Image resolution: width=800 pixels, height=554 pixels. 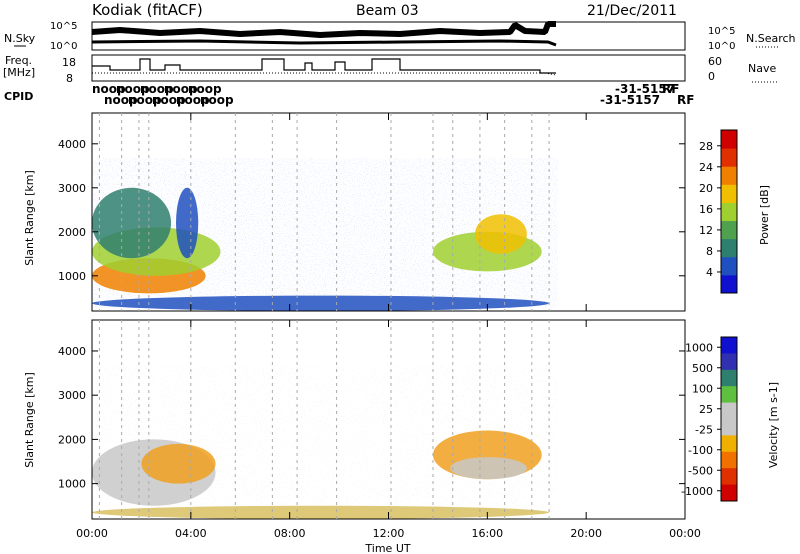 What do you see at coordinates (721, 46) in the screenshot?
I see `nsearch-tick-bottom: 10^0` at bounding box center [721, 46].